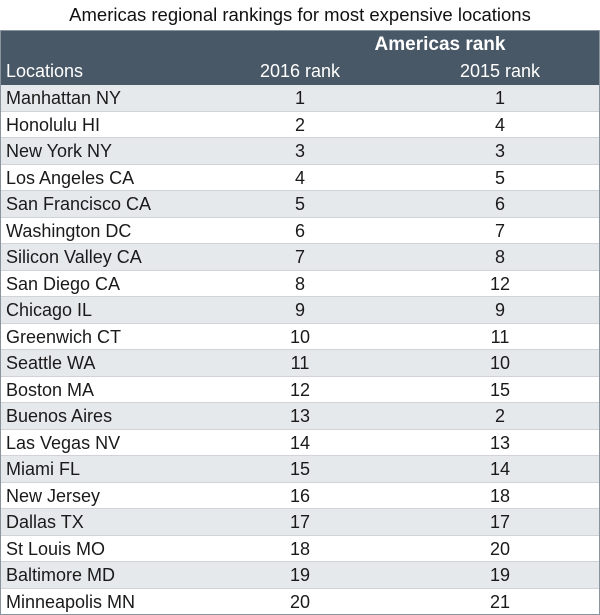 This screenshot has width=600, height=615. What do you see at coordinates (500, 363) in the screenshot?
I see `cell-2015-rank: 10` at bounding box center [500, 363].